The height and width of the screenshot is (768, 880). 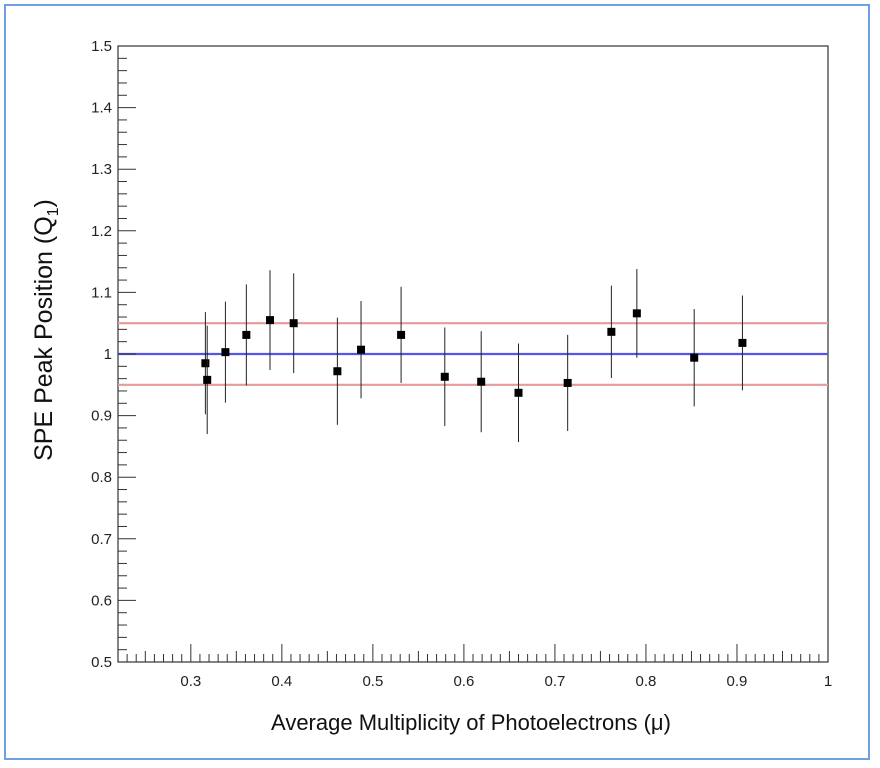 I want to click on x-tick-label: 1, so click(x=828, y=681).